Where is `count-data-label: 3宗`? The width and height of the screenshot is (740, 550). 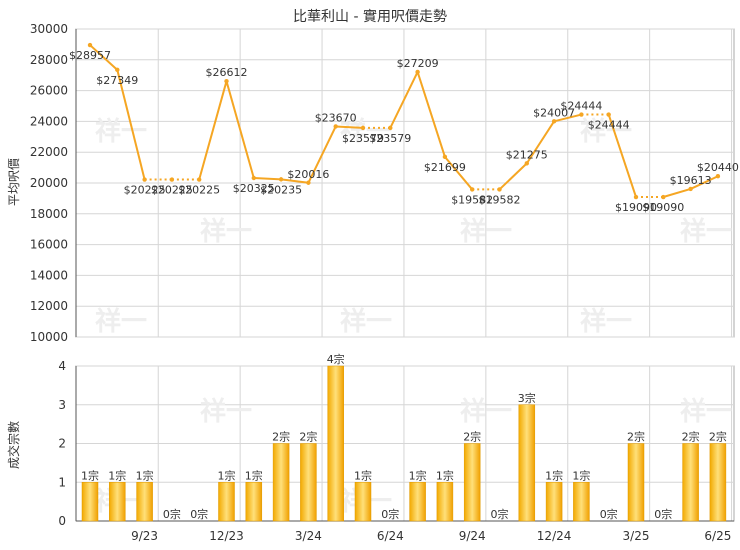 count-data-label: 3宗 is located at coordinates (527, 398).